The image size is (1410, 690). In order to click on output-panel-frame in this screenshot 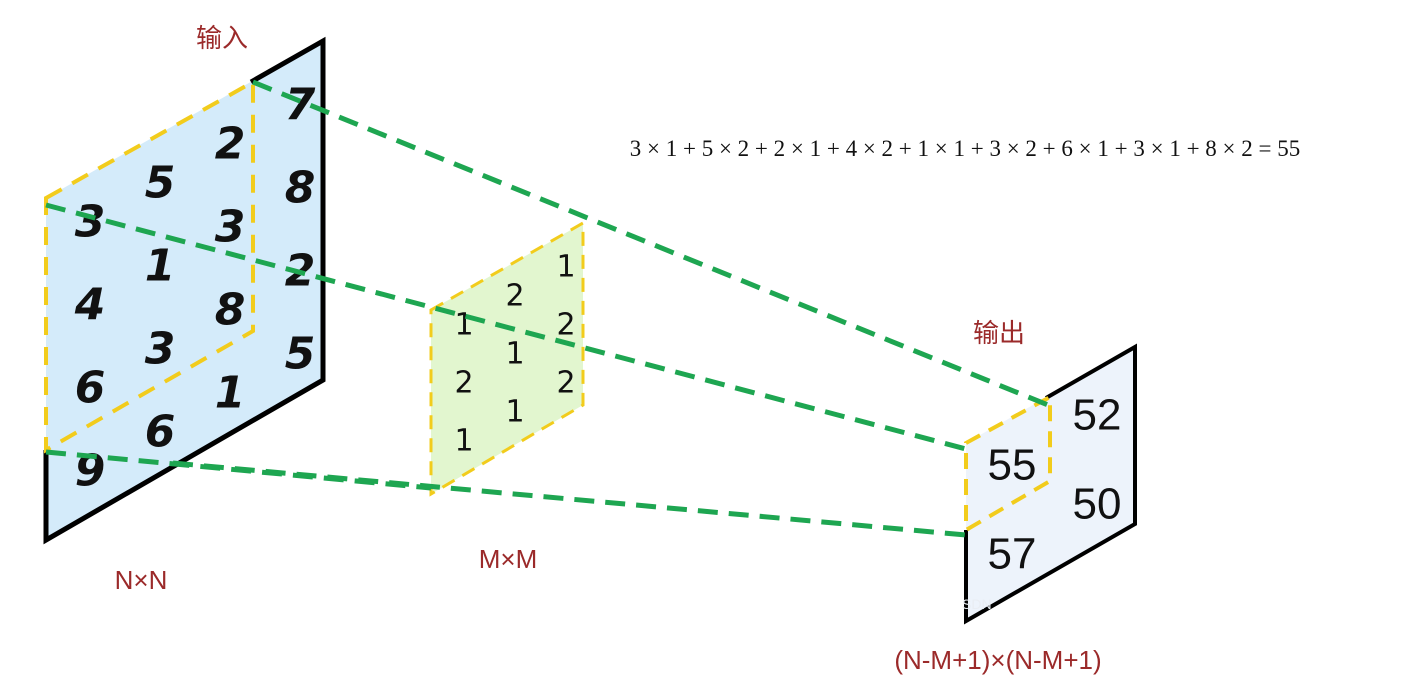, I will do `click(1050, 484)`.